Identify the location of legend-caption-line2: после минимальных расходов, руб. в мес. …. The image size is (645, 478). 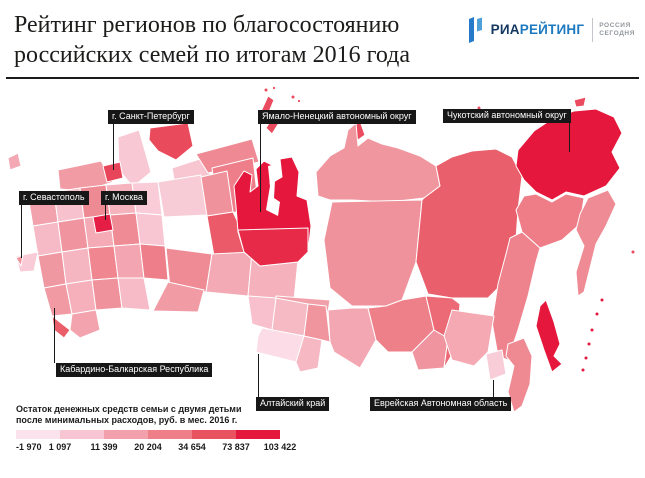
(127, 420).